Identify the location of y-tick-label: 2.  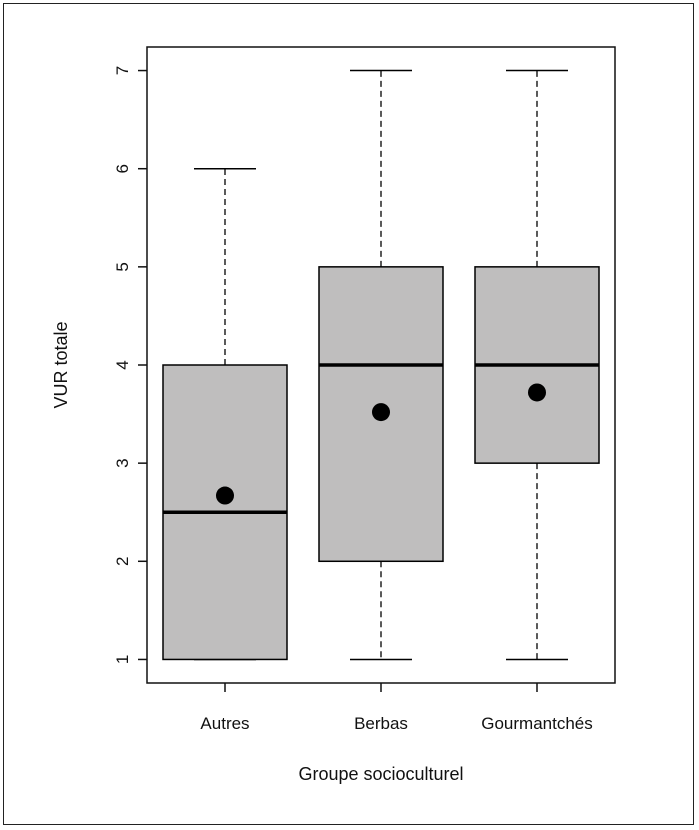
(122, 561).